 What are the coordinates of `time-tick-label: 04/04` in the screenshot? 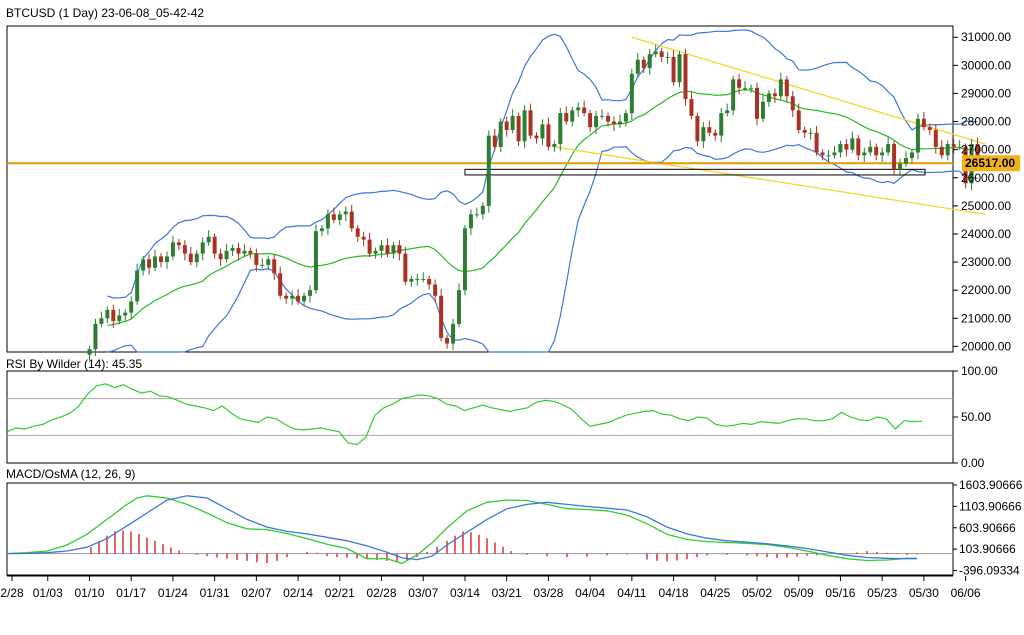 It's located at (590, 593).